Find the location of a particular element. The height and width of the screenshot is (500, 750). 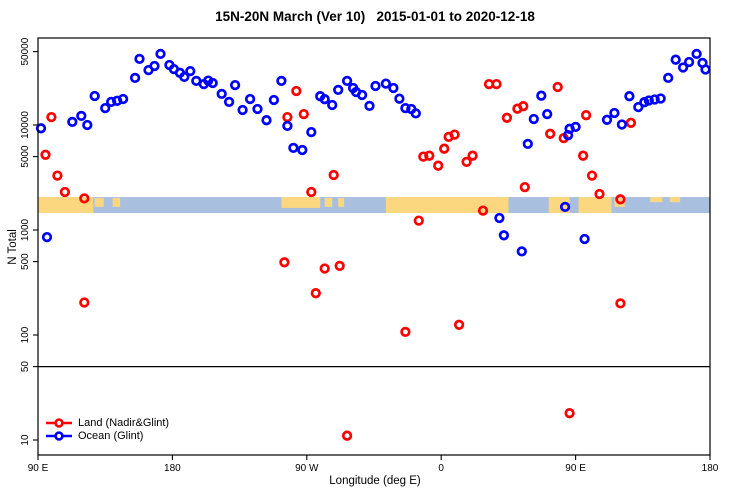

y-tick-label: 1000 is located at coordinates (25, 229).